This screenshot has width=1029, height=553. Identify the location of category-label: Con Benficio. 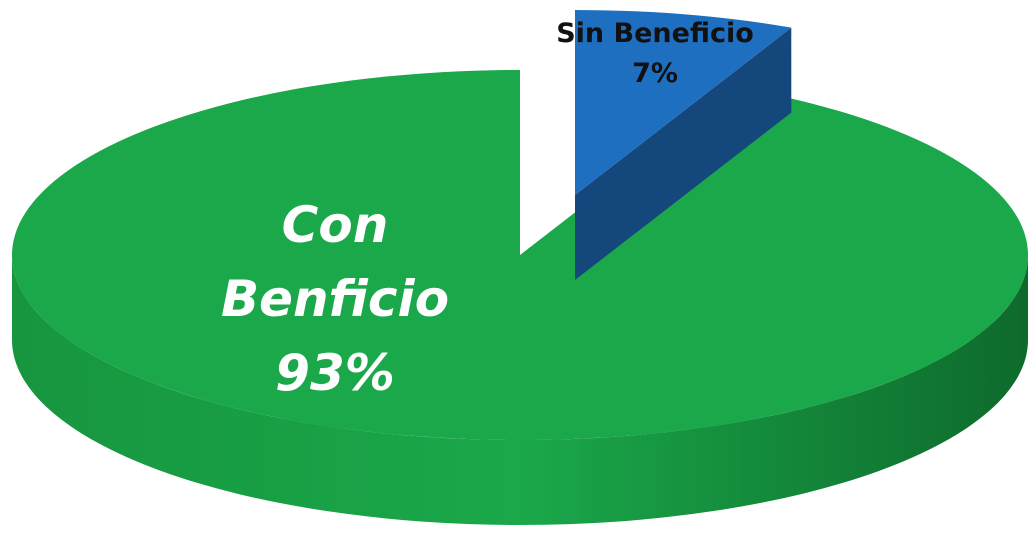
(335, 262).